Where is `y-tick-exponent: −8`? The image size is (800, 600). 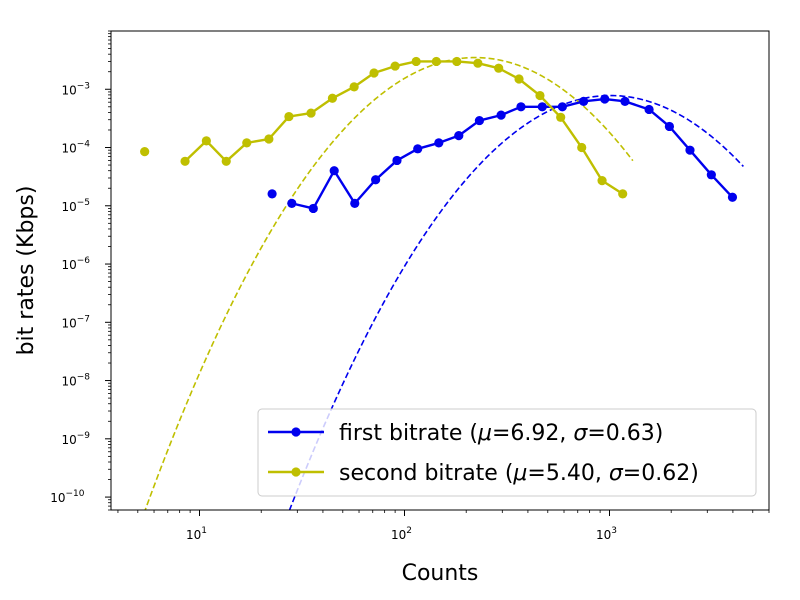
y-tick-exponent: −8 is located at coordinates (84, 378).